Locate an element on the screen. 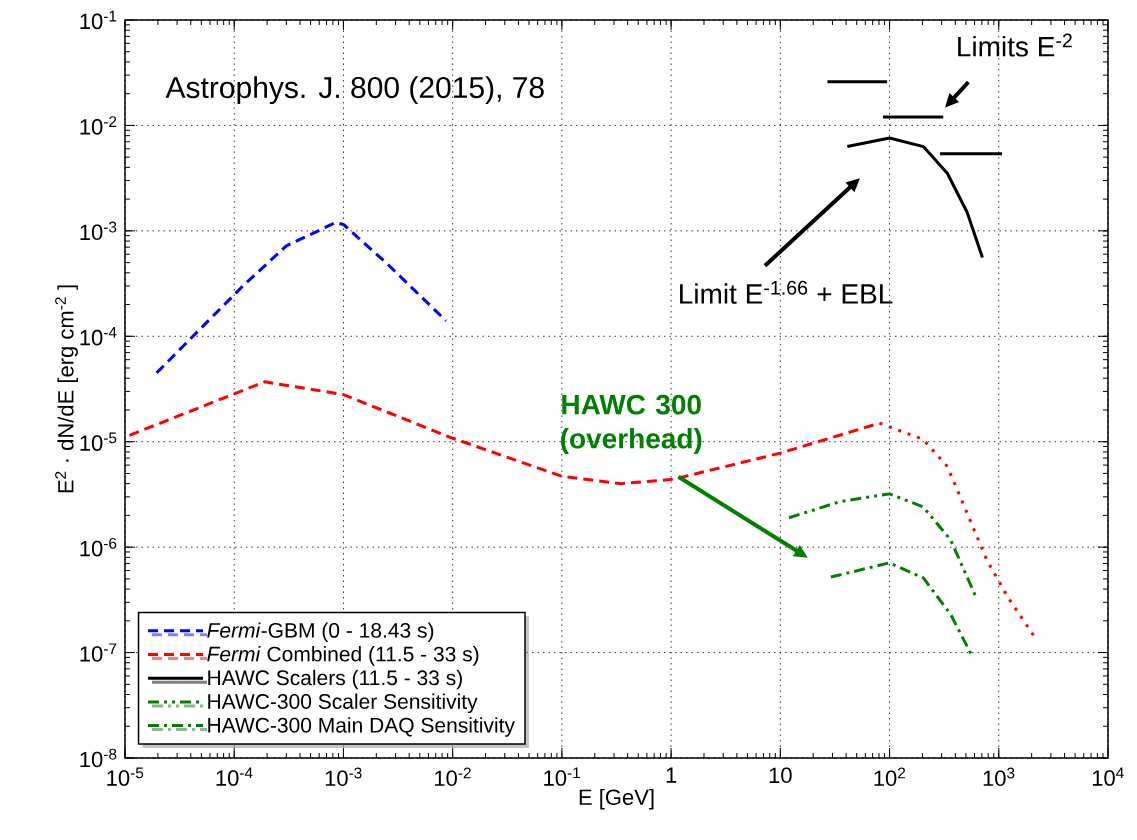 The width and height of the screenshot is (1137, 840). legend-label: HAWC Scalers (11.5 - 33 s) is located at coordinates (335, 679).